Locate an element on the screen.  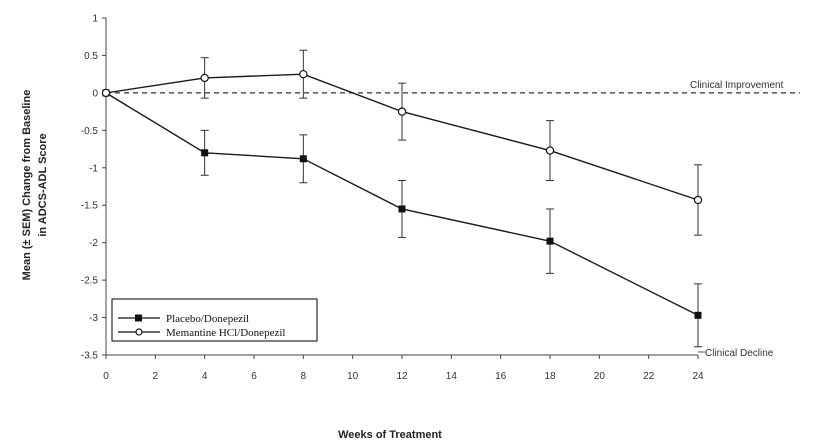
y-tick-label: -3.5 is located at coordinates (90, 356).